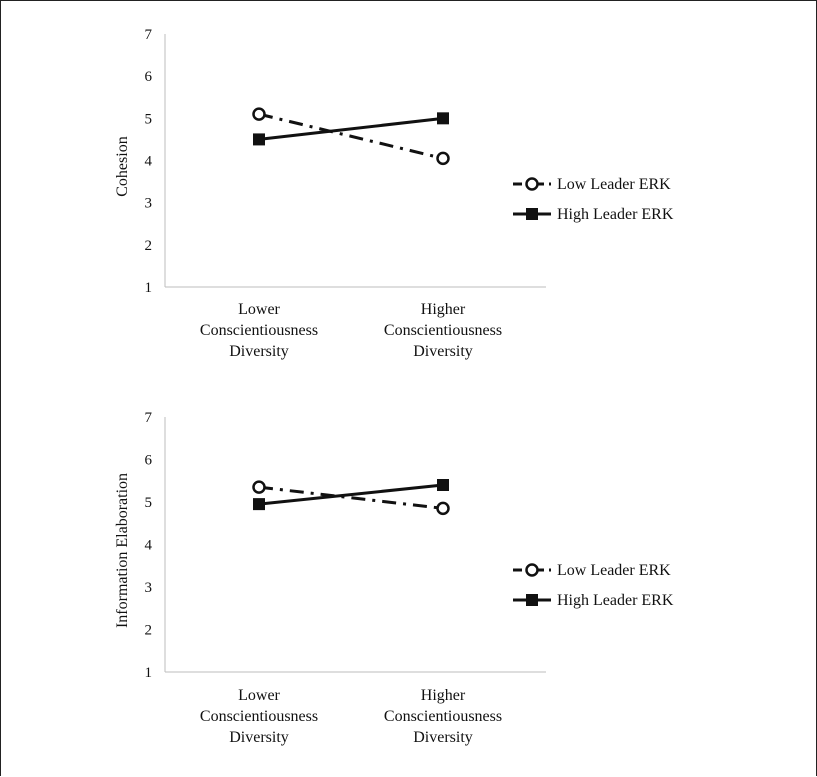 The width and height of the screenshot is (817, 777). Describe the element at coordinates (122, 166) in the screenshot. I see `y-axis-title: Cohesion` at that location.